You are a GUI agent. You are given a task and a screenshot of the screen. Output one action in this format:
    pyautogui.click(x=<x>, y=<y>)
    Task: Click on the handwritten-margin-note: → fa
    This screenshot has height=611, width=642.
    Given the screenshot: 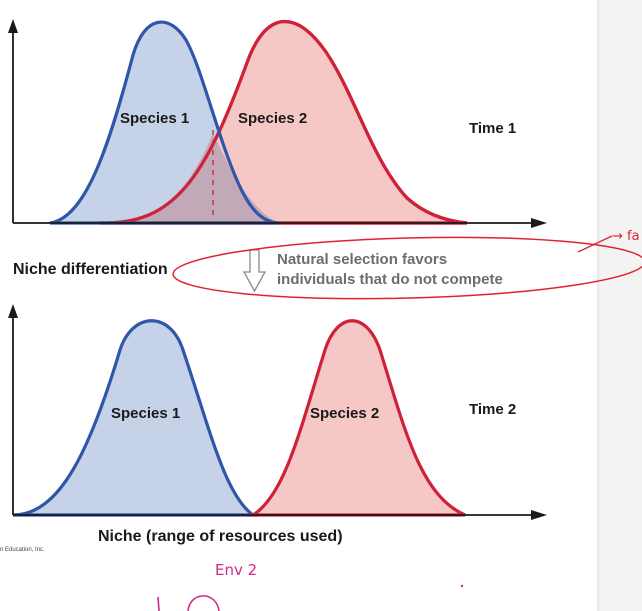 What is the action you would take?
    pyautogui.click(x=626, y=236)
    